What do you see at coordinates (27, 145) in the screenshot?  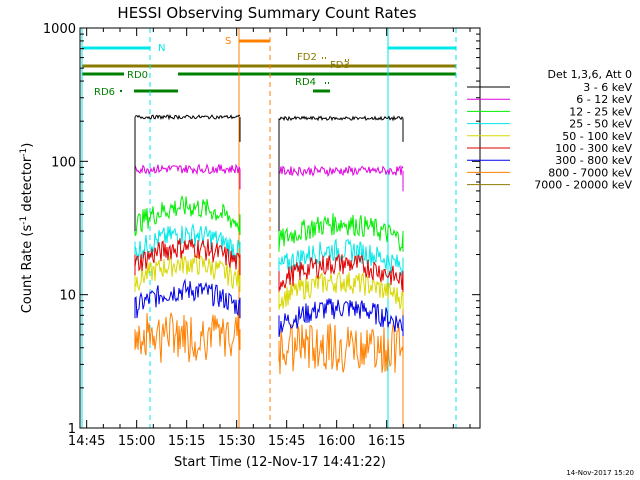 I see `y-label-part-3: )` at bounding box center [27, 145].